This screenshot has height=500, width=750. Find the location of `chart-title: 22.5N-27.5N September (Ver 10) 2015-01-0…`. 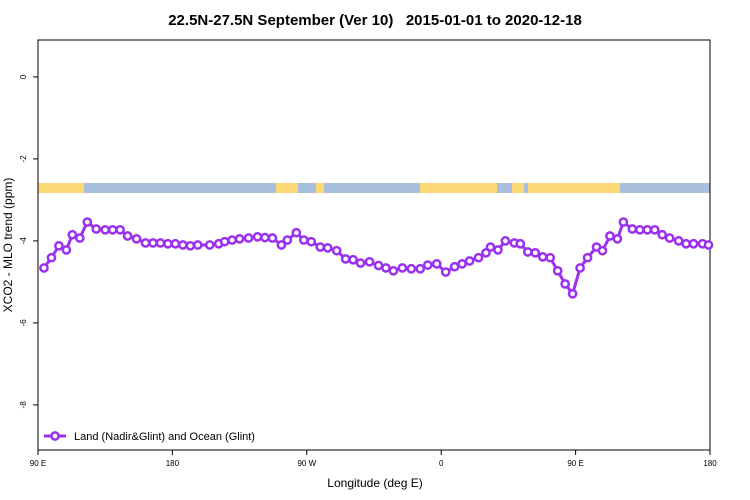

chart-title: 22.5N-27.5N September (Ver 10) 2015-01-0… is located at coordinates (375, 20).